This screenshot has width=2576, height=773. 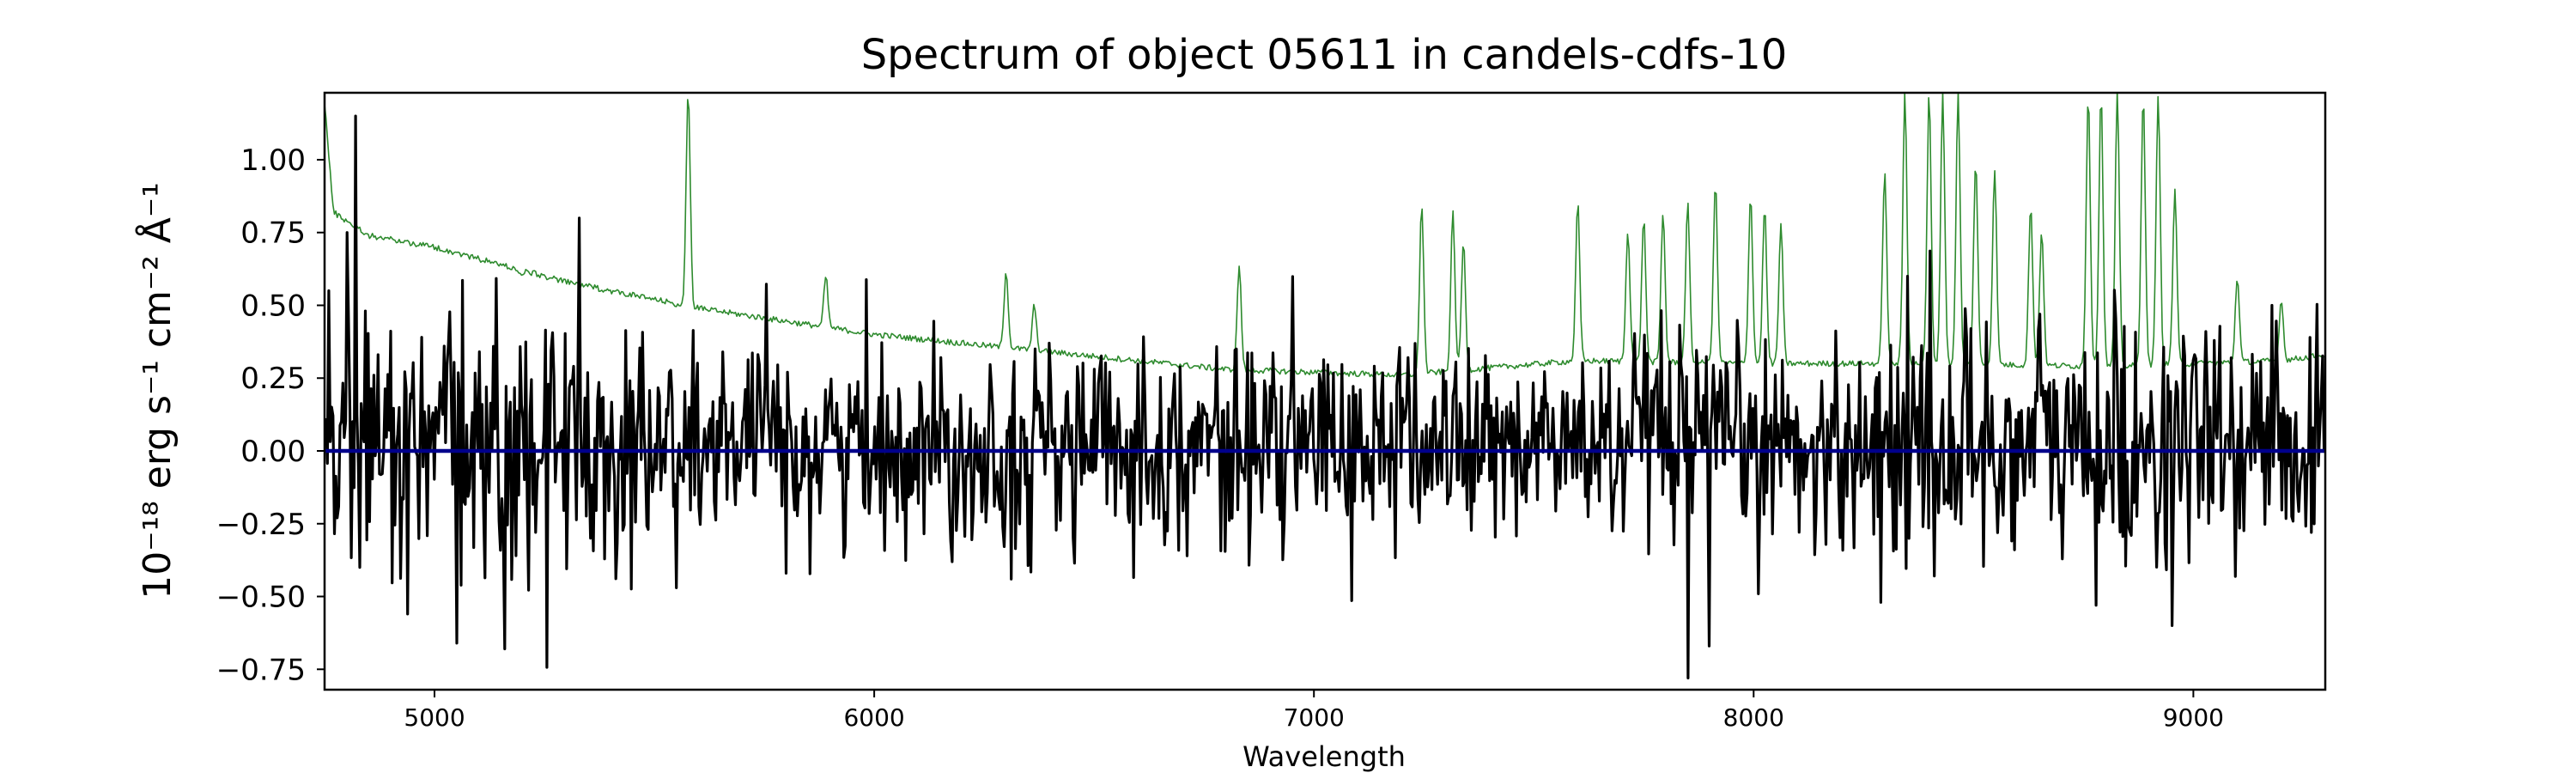 I want to click on x-tick-label: 7000, so click(x=1314, y=717).